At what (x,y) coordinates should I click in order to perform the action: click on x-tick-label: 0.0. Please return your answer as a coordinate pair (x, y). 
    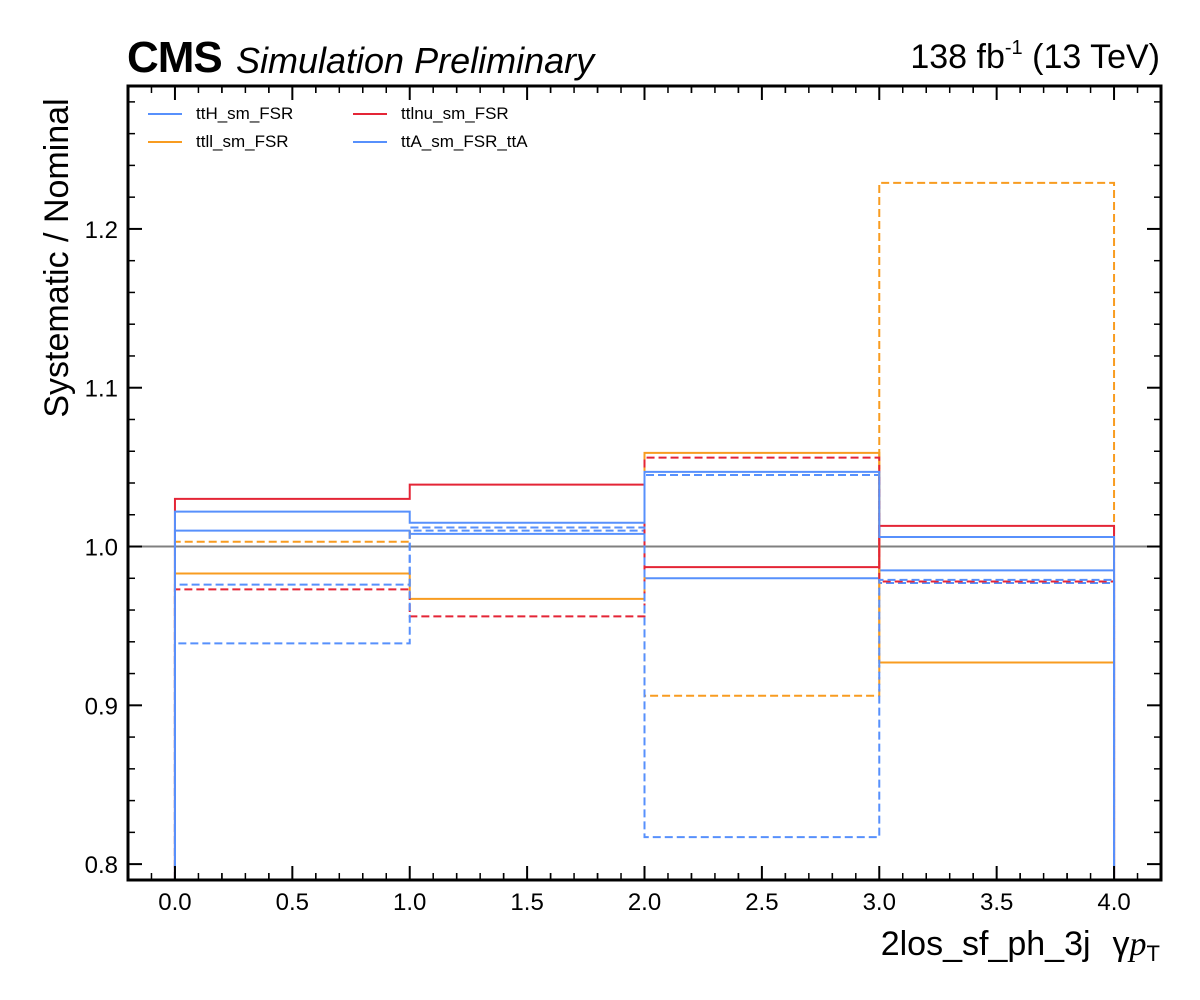
    Looking at the image, I should click on (174, 902).